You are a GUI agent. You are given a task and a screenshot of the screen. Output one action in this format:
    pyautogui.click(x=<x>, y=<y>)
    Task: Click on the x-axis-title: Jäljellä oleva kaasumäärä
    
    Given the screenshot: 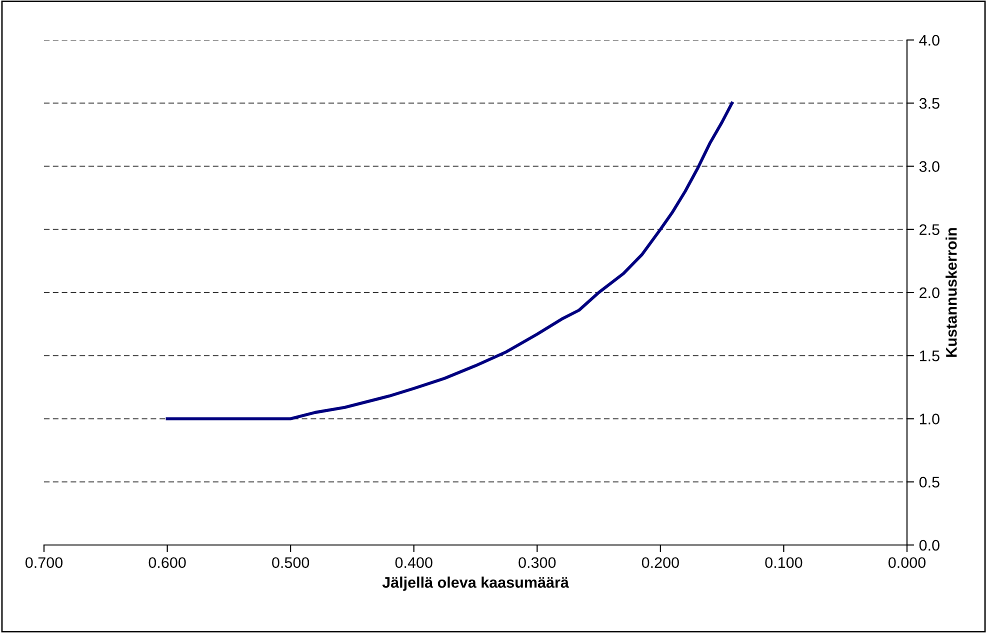 What is the action you would take?
    pyautogui.click(x=475, y=583)
    